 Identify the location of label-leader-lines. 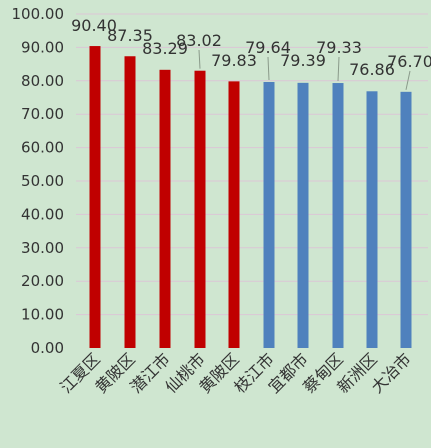
(304, 69).